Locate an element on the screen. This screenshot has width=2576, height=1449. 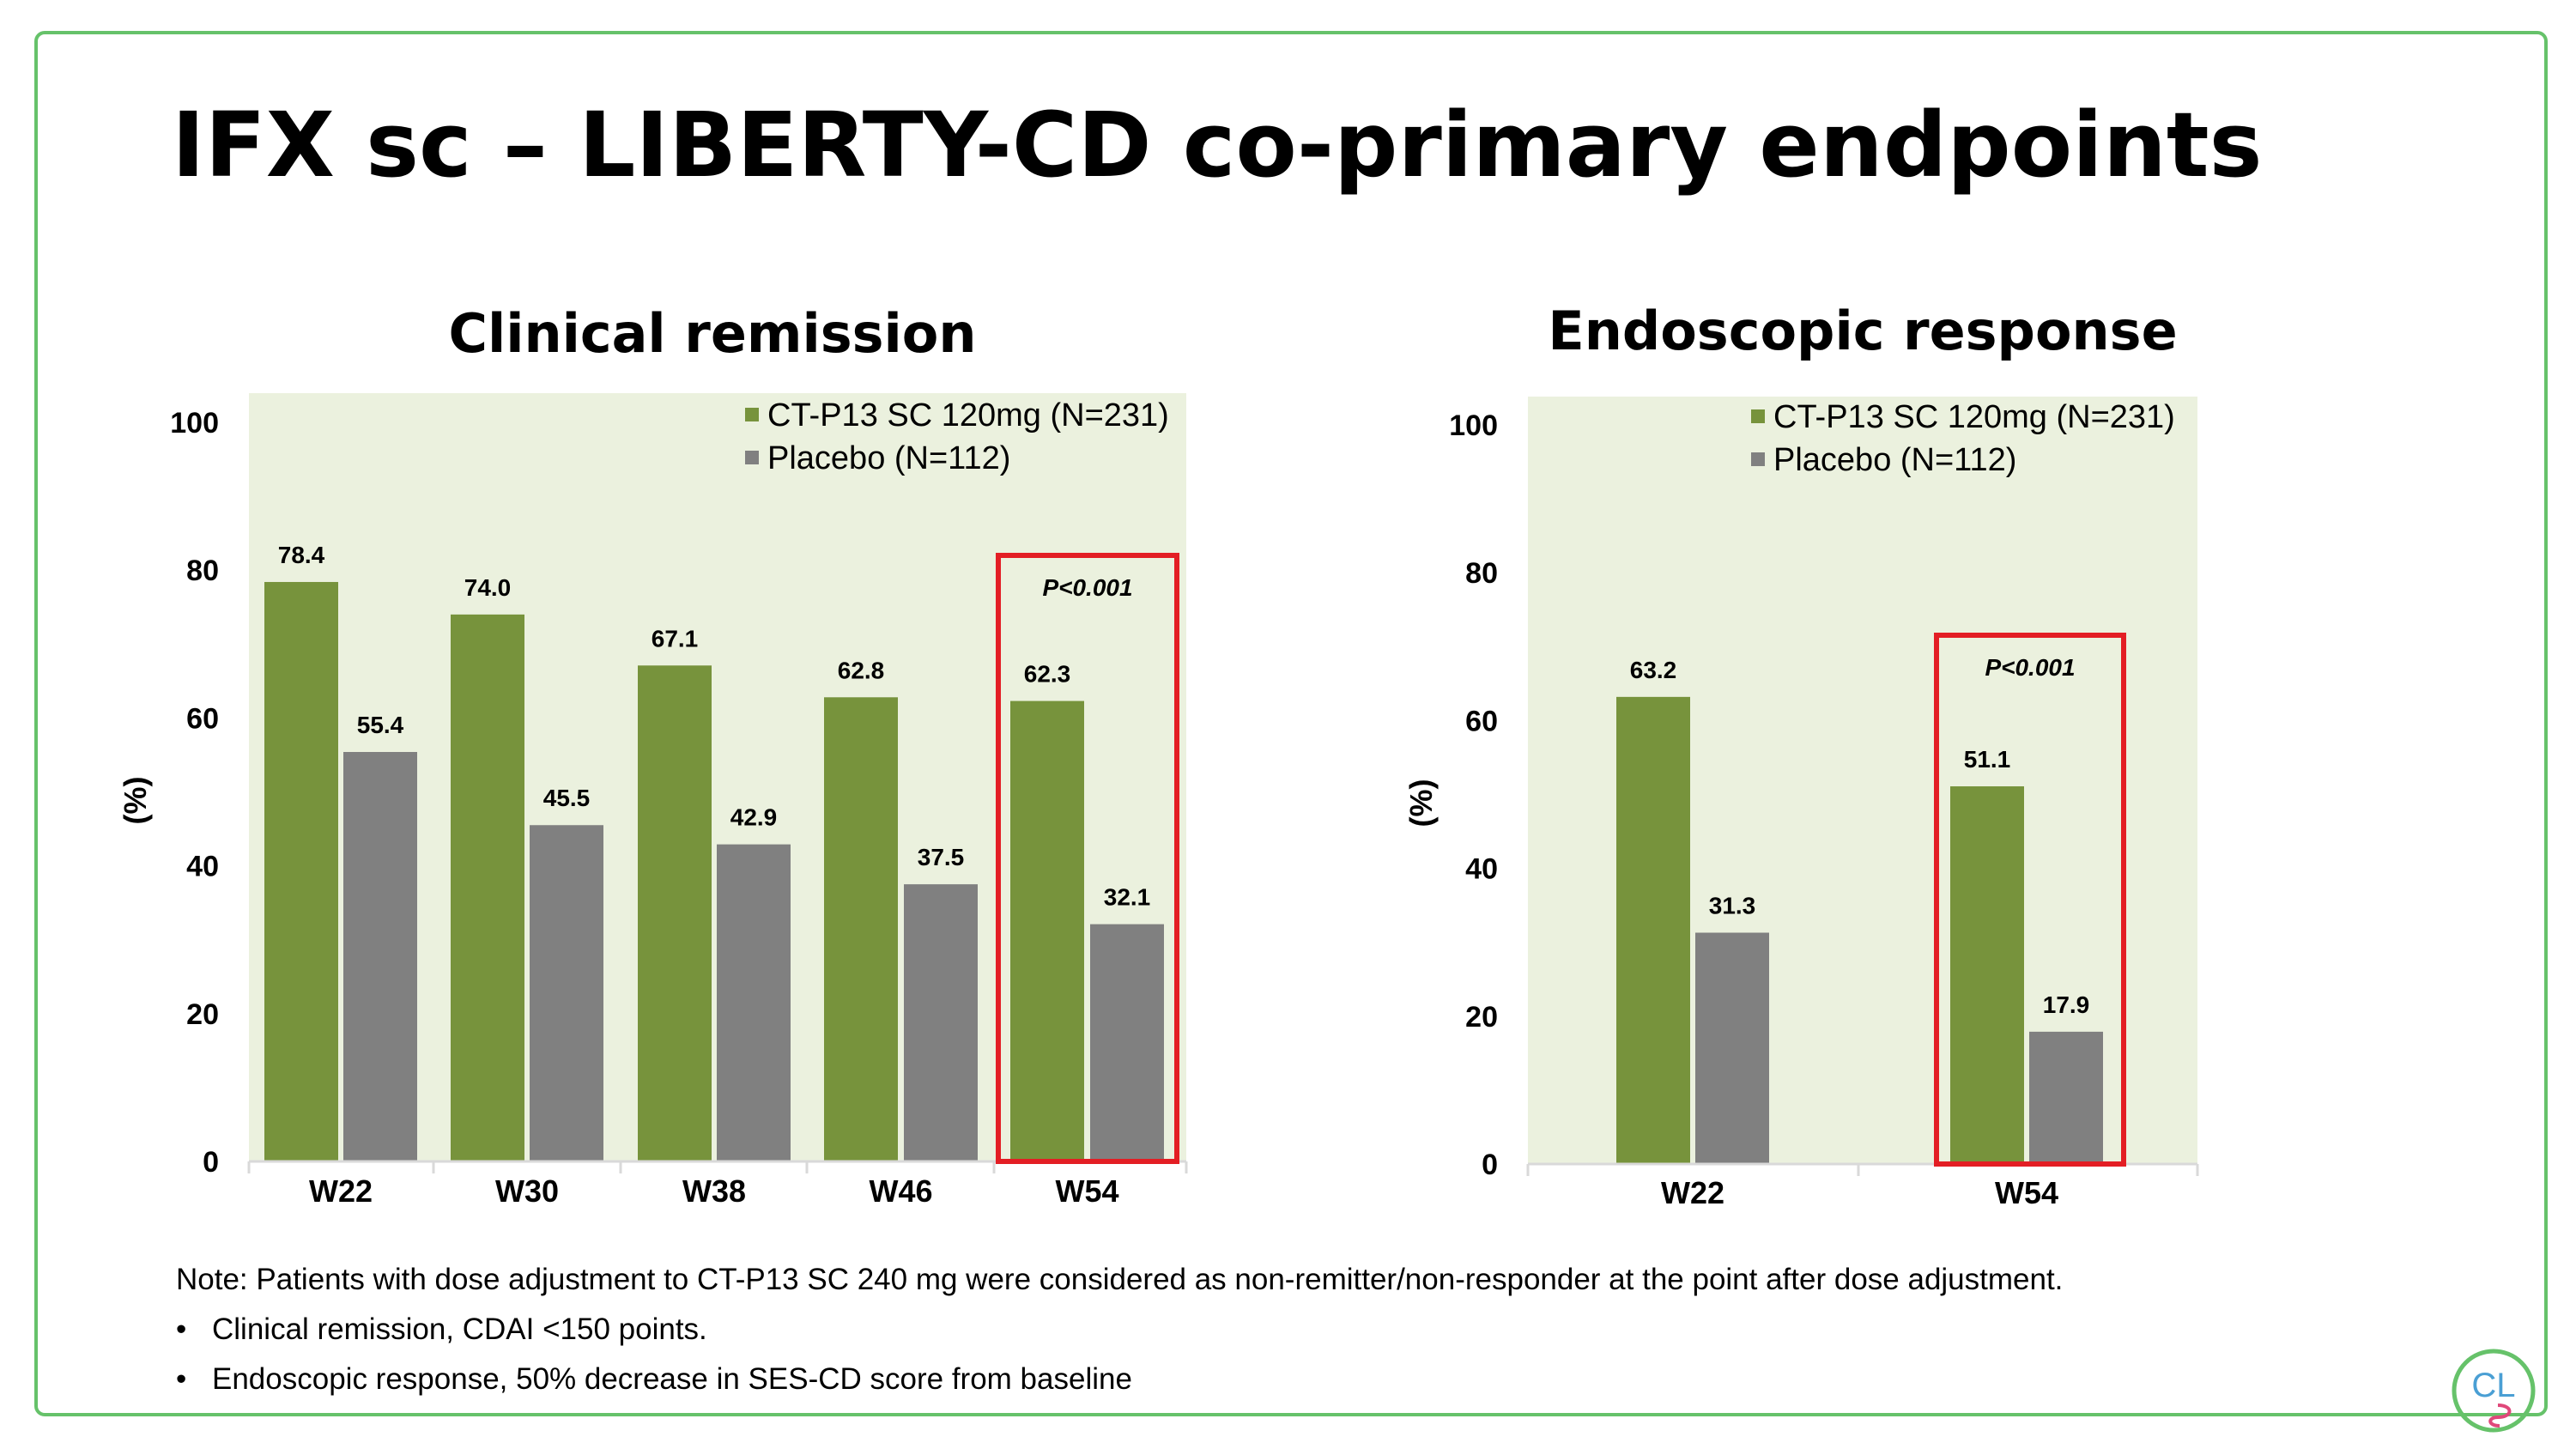
bar-value-label: 37.5 is located at coordinates (941, 857).